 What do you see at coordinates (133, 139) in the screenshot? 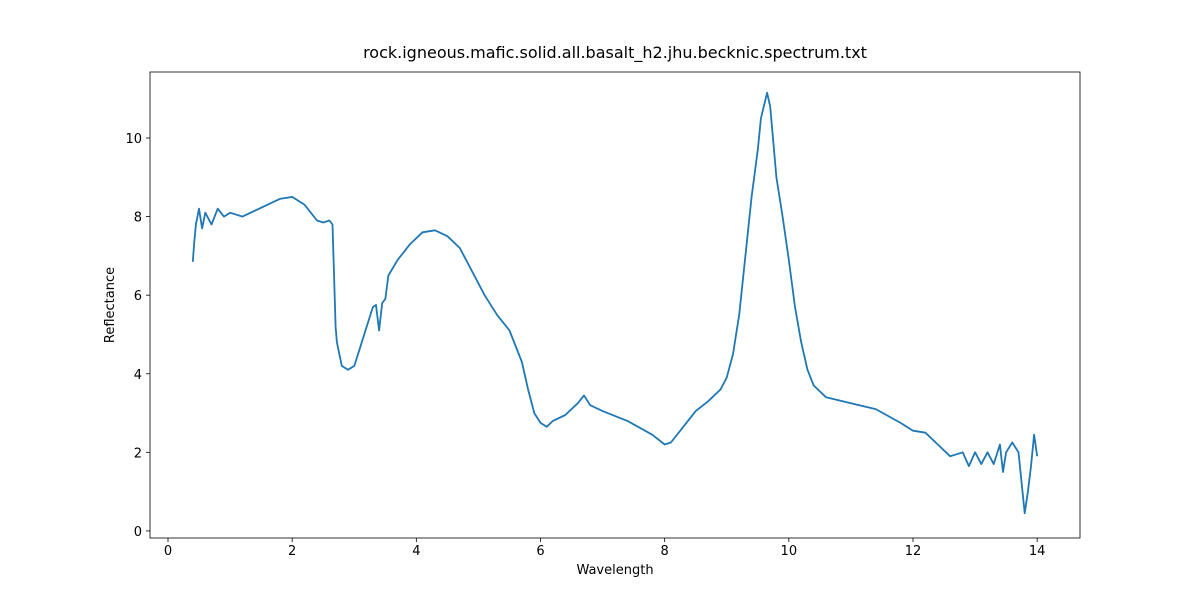
I see `y-tick-label: 10` at bounding box center [133, 139].